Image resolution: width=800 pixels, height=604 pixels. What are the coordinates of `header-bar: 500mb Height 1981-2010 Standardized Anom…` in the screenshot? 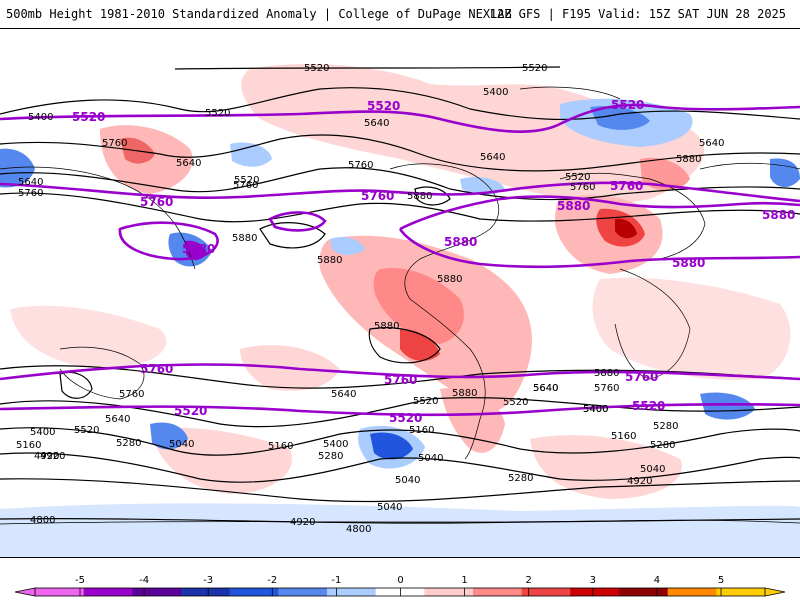 It's located at (400, 14).